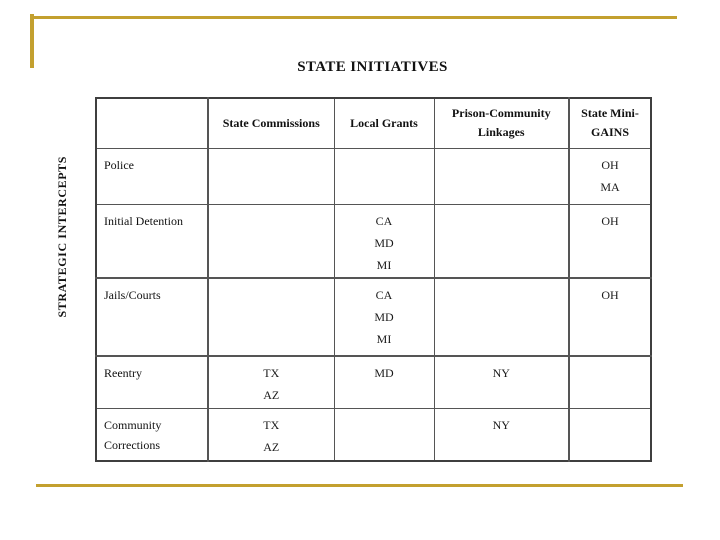 This screenshot has height=540, width=720. I want to click on column-header-state-commissions: State Commissions, so click(271, 123).